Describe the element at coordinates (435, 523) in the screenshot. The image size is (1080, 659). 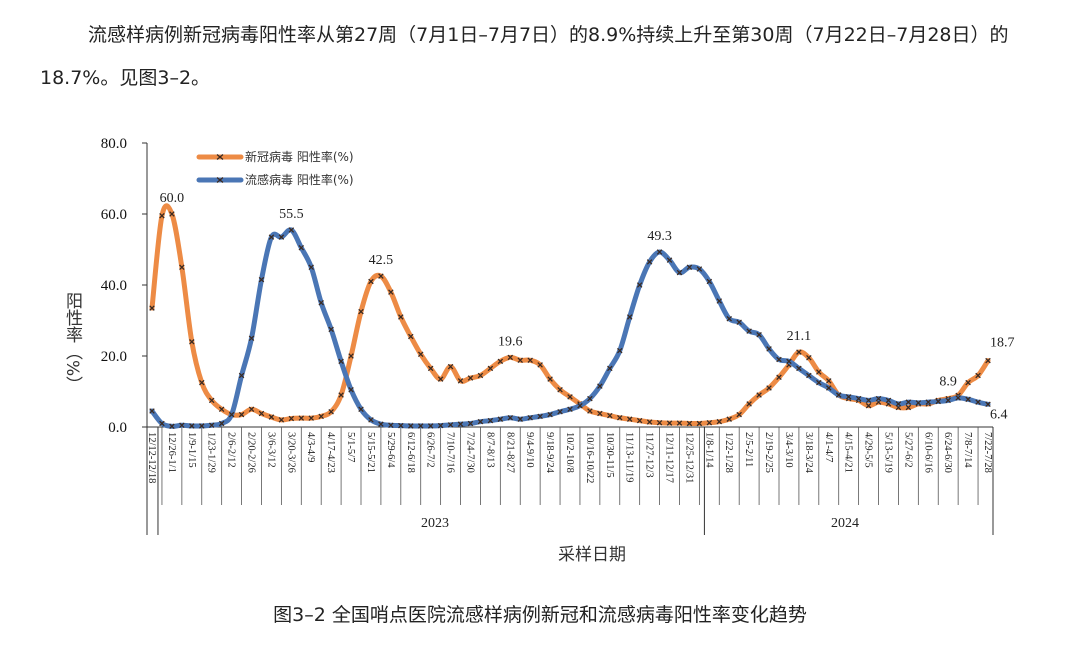
I see `year-label: 2023` at that location.